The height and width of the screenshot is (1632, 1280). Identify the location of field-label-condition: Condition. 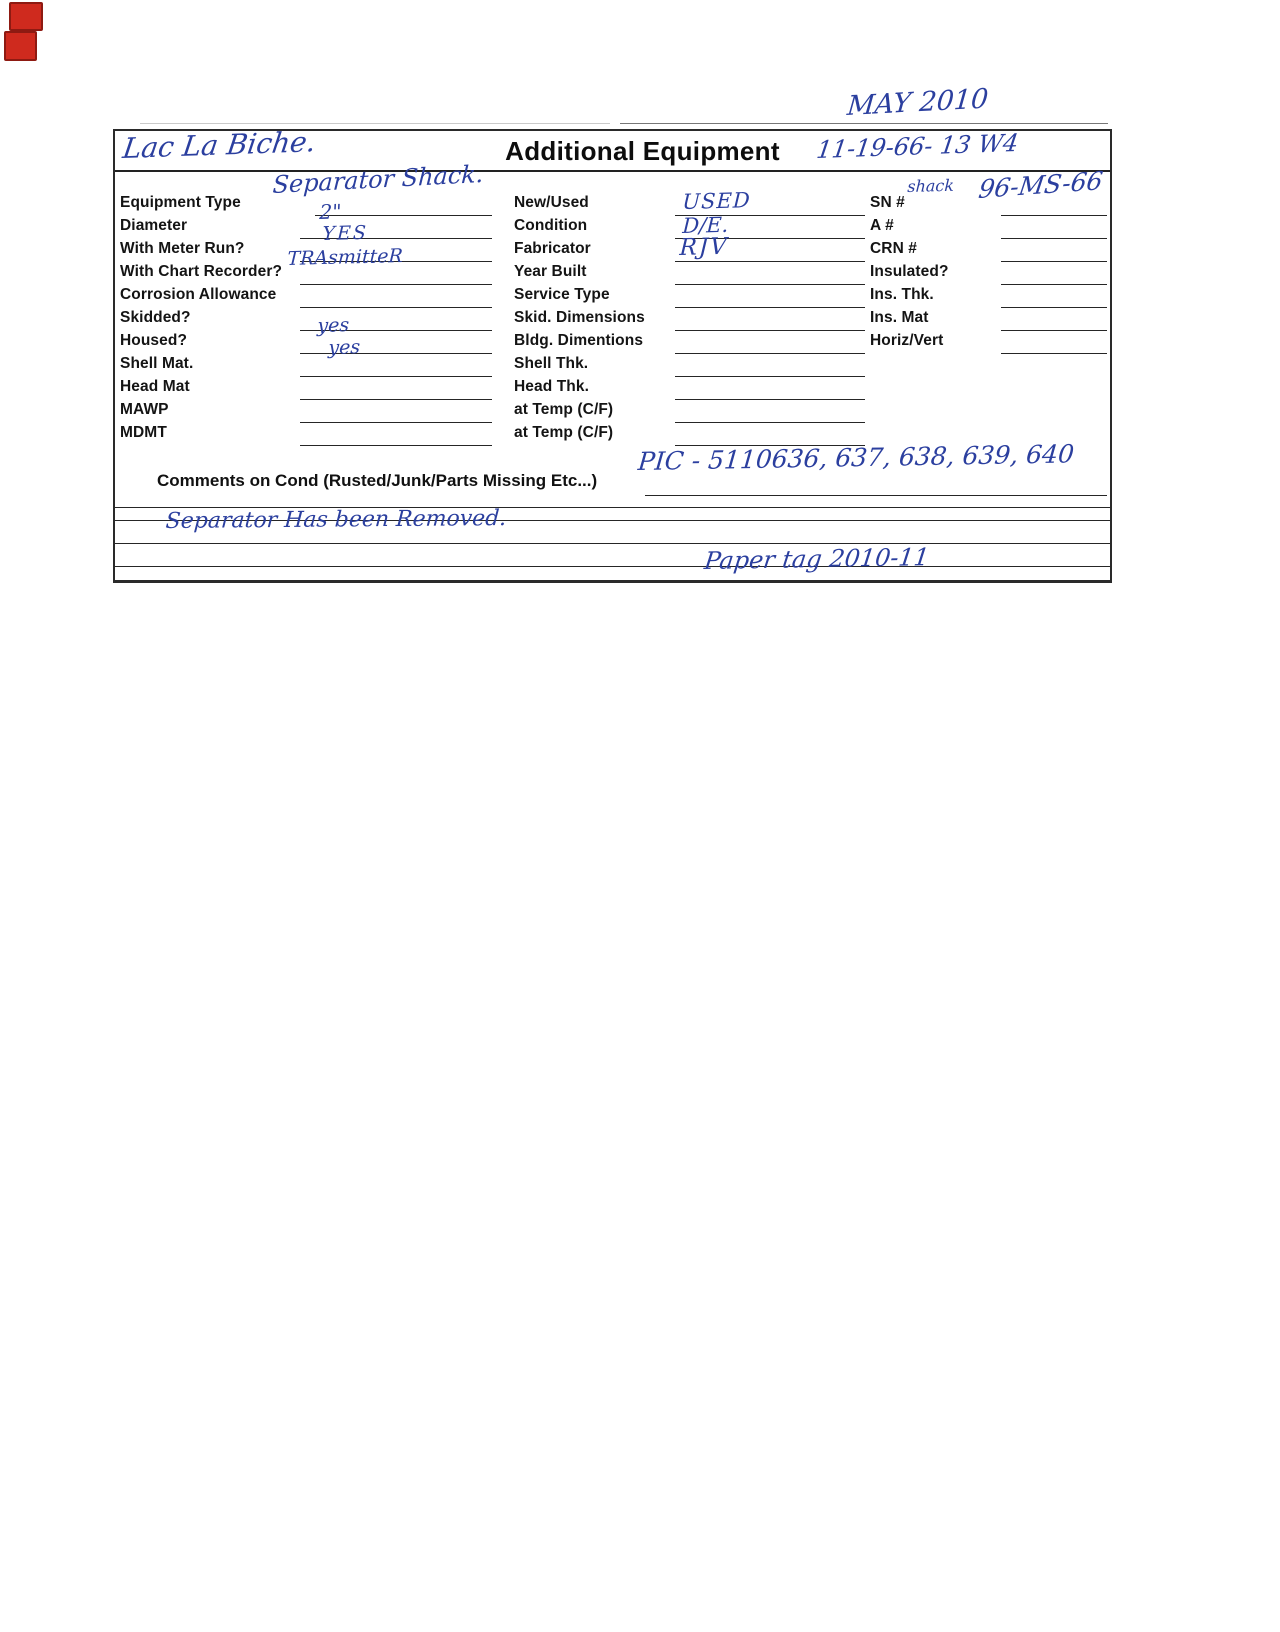
(551, 225).